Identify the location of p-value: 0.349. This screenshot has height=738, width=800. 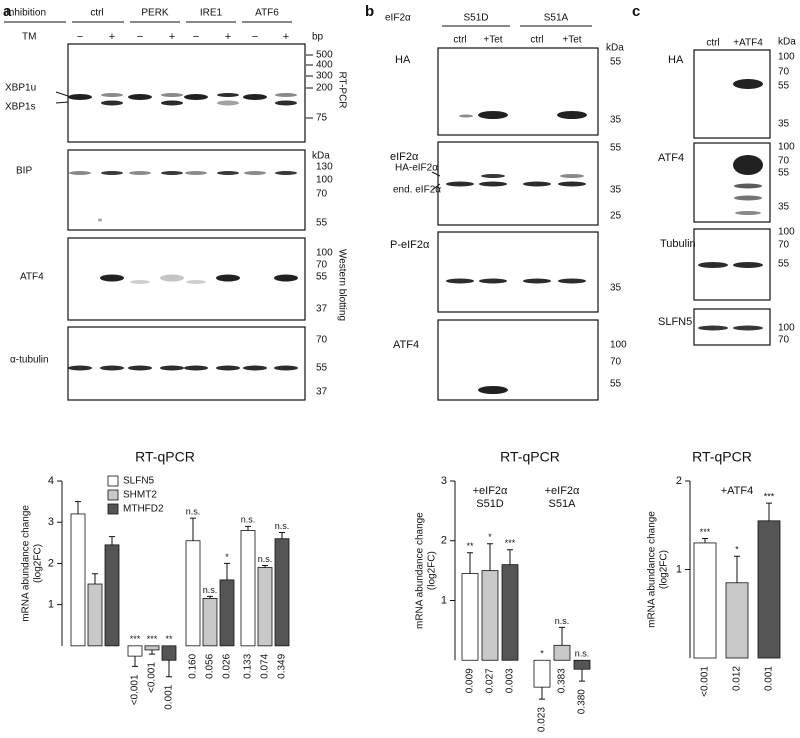
(282, 665).